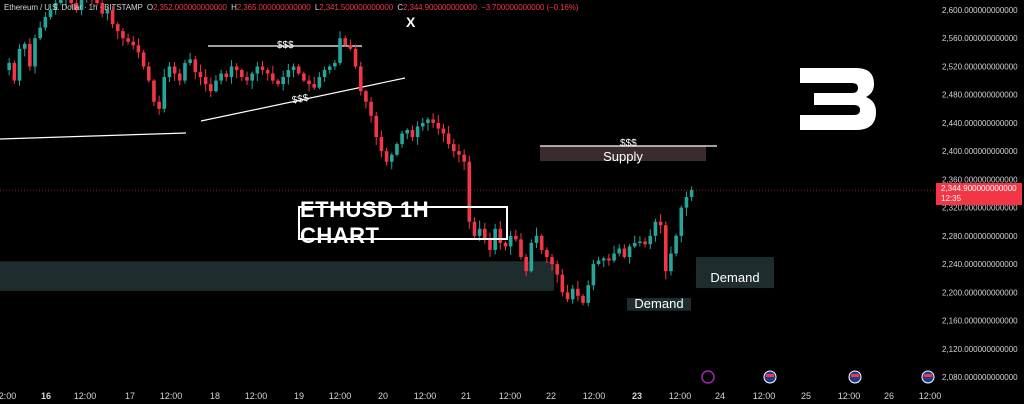  I want to click on x-tick-label: 16, so click(46, 396).